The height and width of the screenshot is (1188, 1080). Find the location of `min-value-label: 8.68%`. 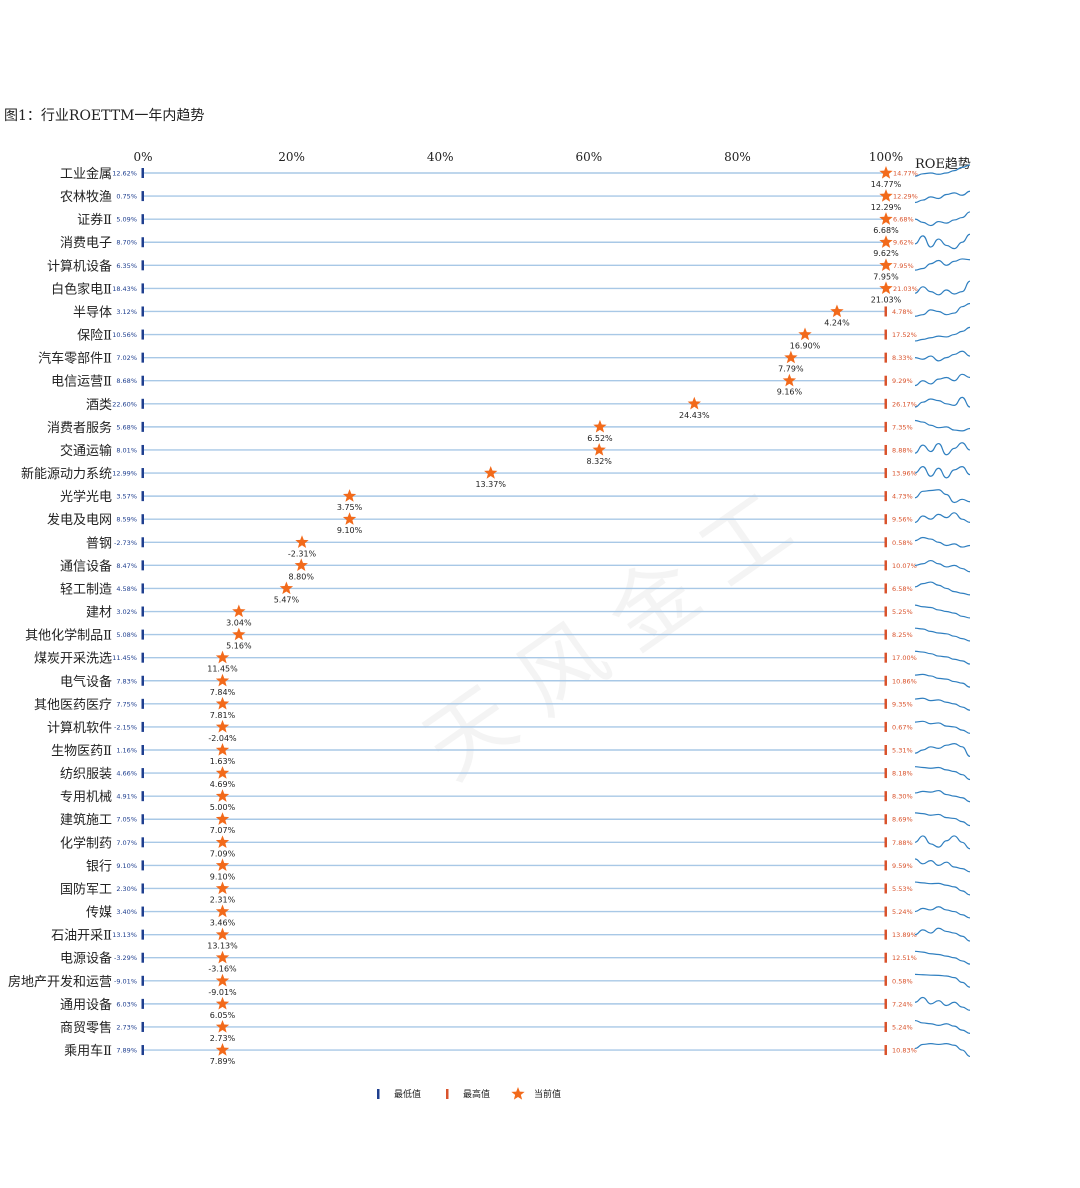

min-value-label: 8.68% is located at coordinates (126, 381).